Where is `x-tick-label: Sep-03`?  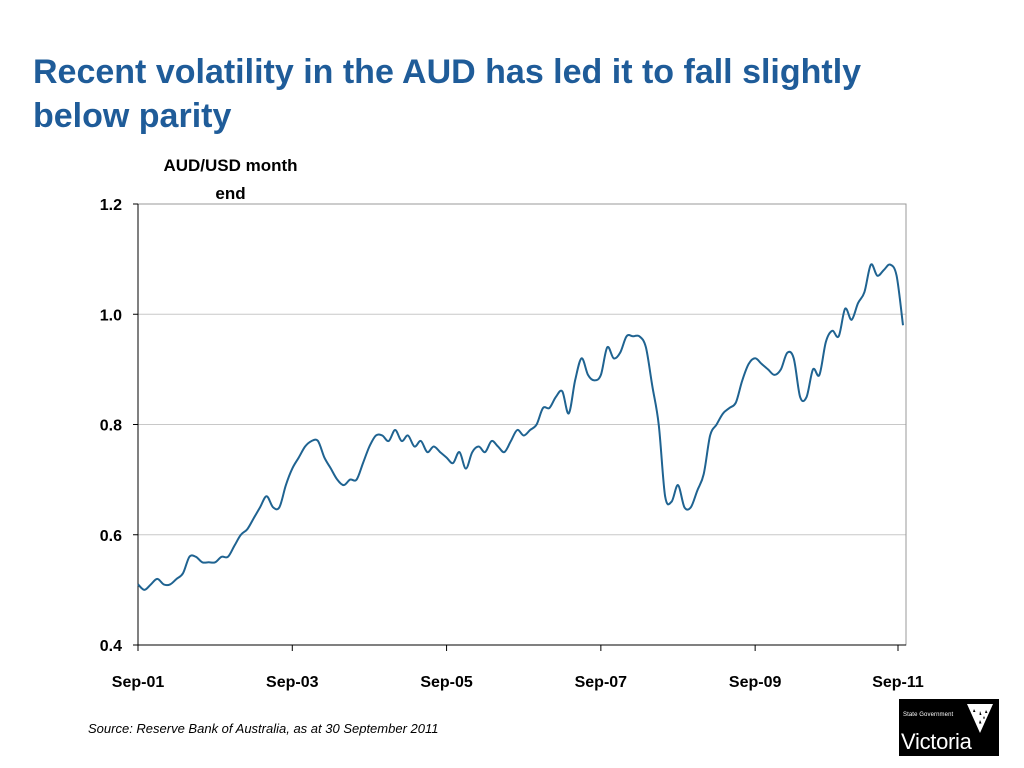
x-tick-label: Sep-03 is located at coordinates (292, 682).